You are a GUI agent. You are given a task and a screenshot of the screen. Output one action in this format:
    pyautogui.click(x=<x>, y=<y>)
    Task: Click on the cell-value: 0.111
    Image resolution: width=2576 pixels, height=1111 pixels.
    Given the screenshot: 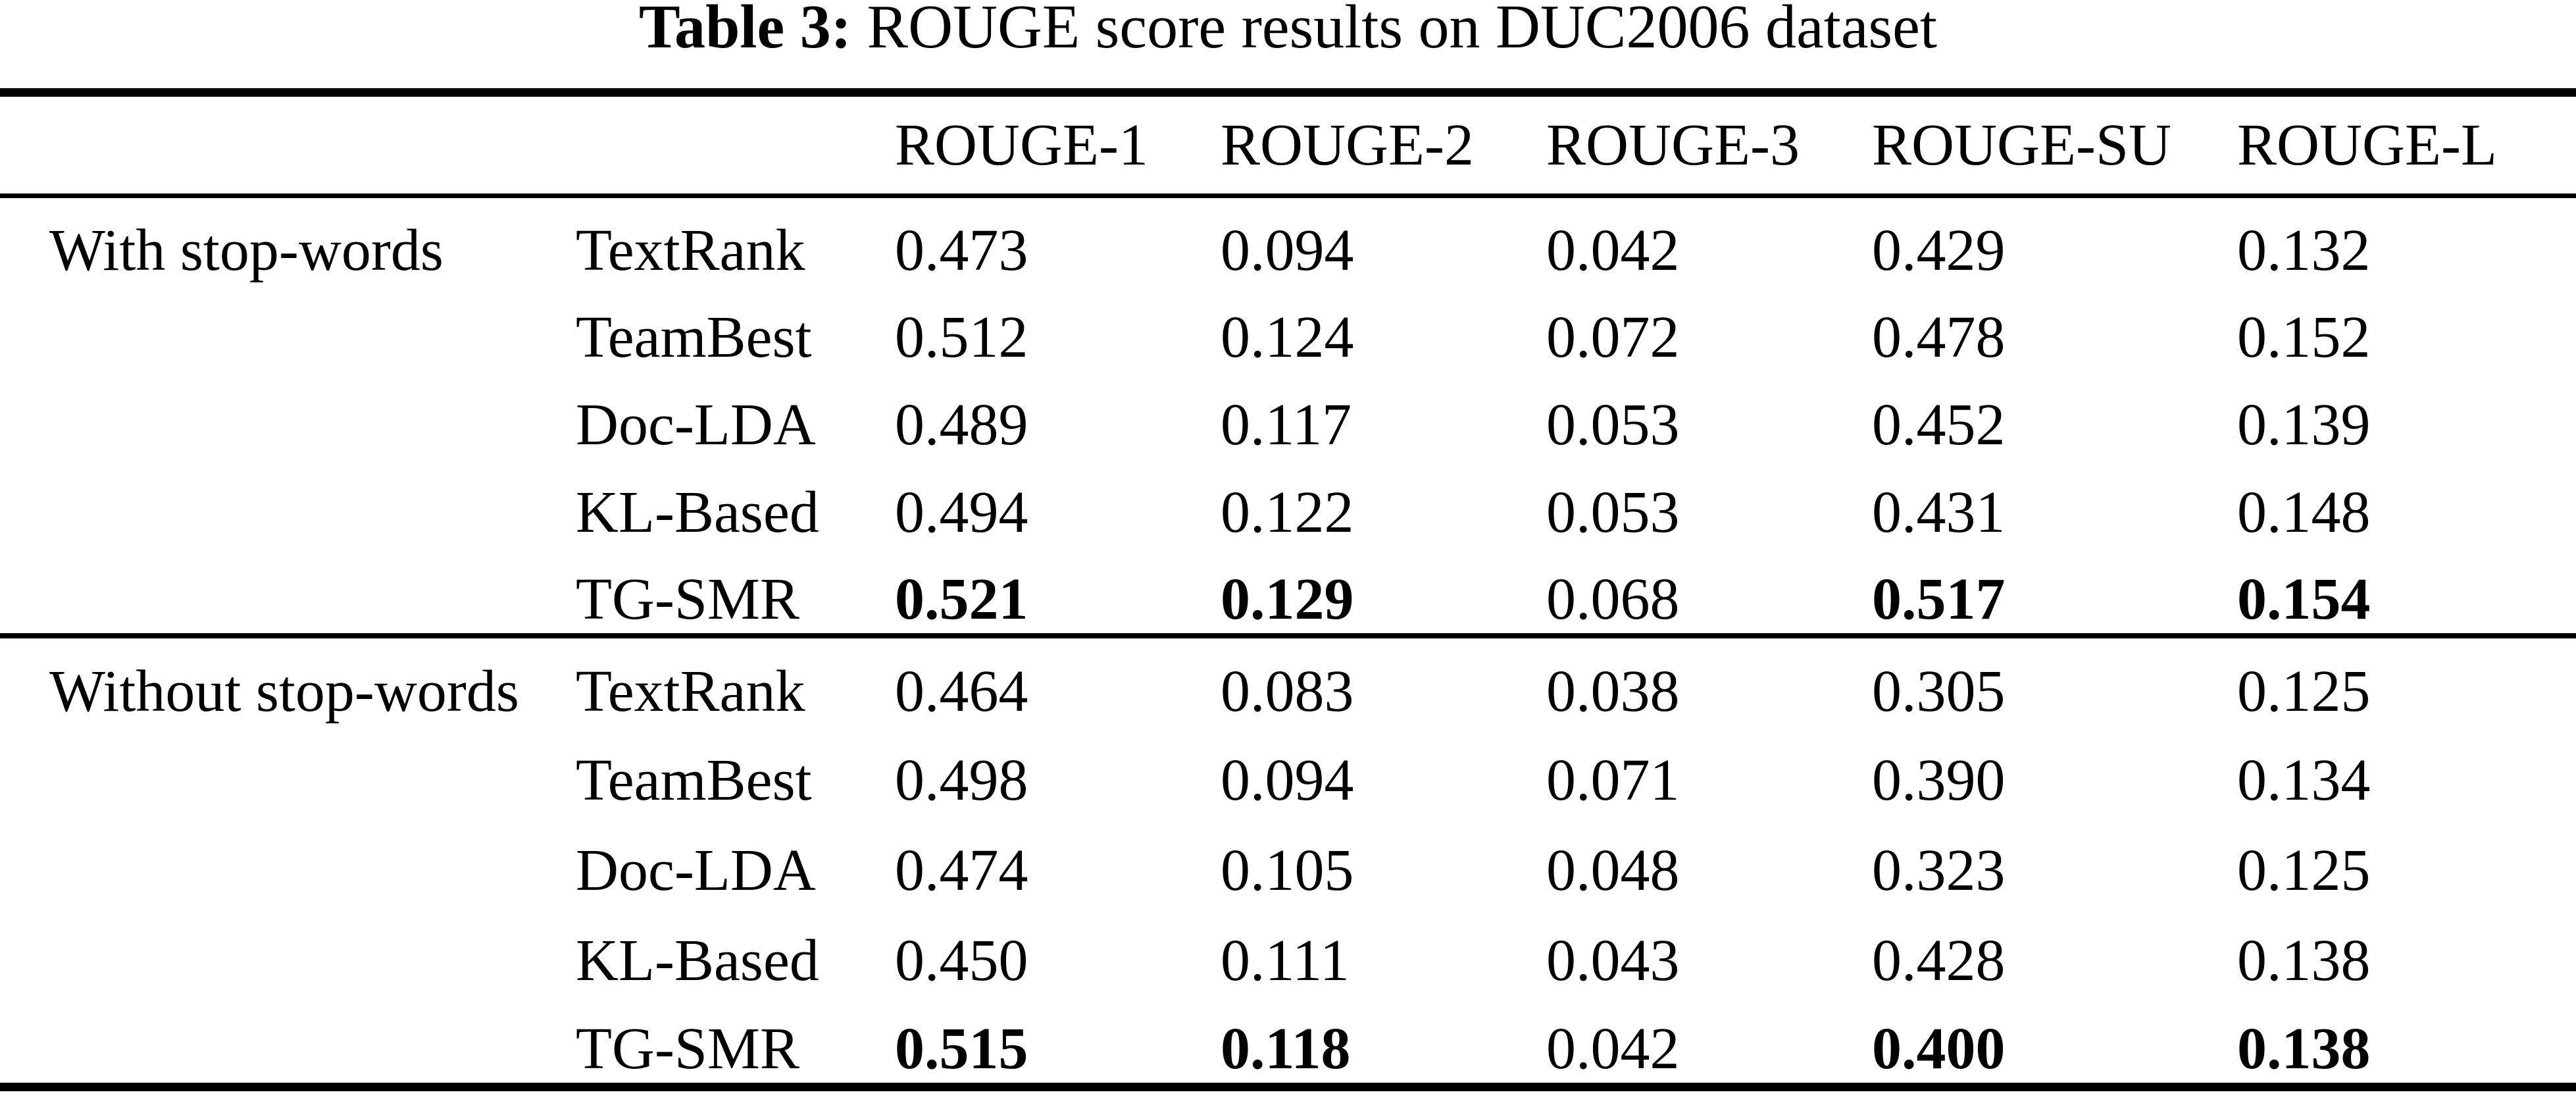 What is the action you would take?
    pyautogui.click(x=1285, y=960)
    